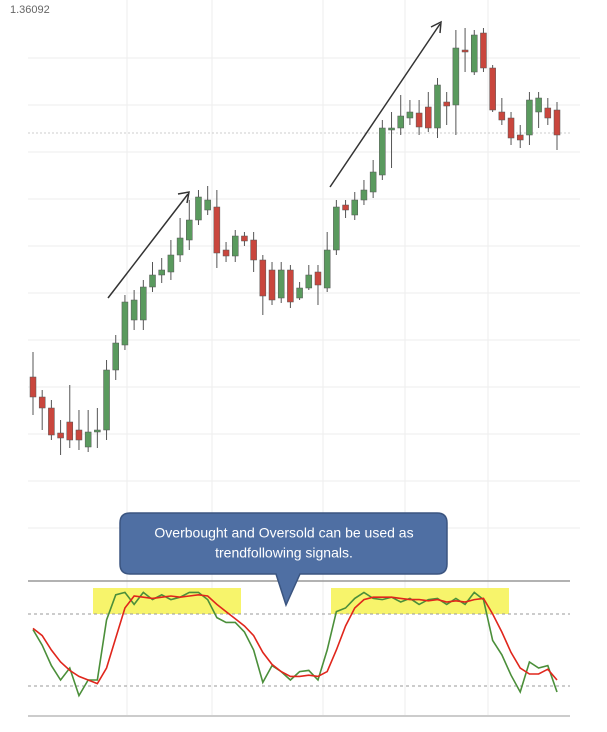 The image size is (607, 732). Describe the element at coordinates (283, 533) in the screenshot. I see `callout-text: Overbought and Oversold can be used as` at that location.